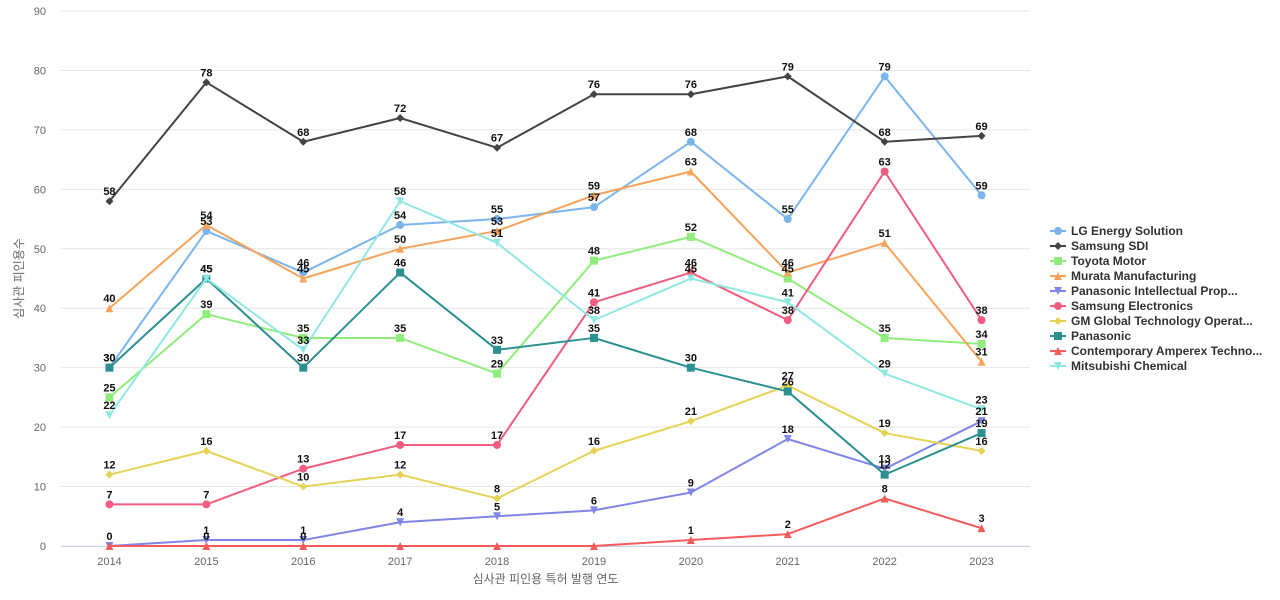 This screenshot has width=1280, height=600. Describe the element at coordinates (1116, 231) in the screenshot. I see `legend-item: LG Energy Solution` at that location.